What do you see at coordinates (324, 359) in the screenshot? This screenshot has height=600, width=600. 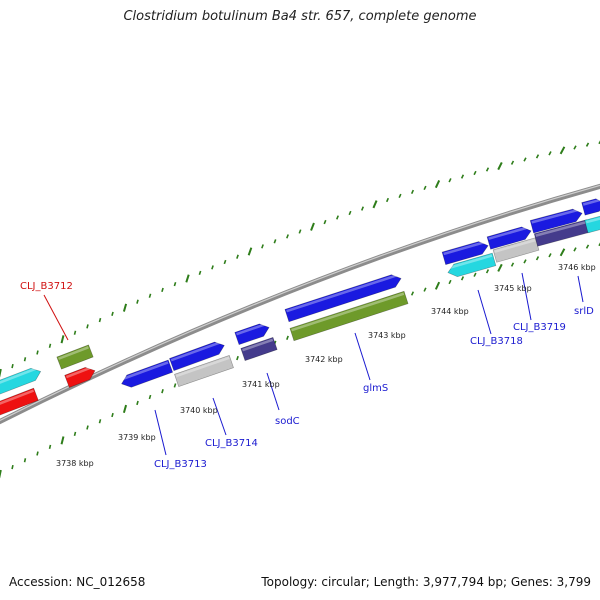 I see `kbp-label: 3742 kbp` at bounding box center [324, 359].